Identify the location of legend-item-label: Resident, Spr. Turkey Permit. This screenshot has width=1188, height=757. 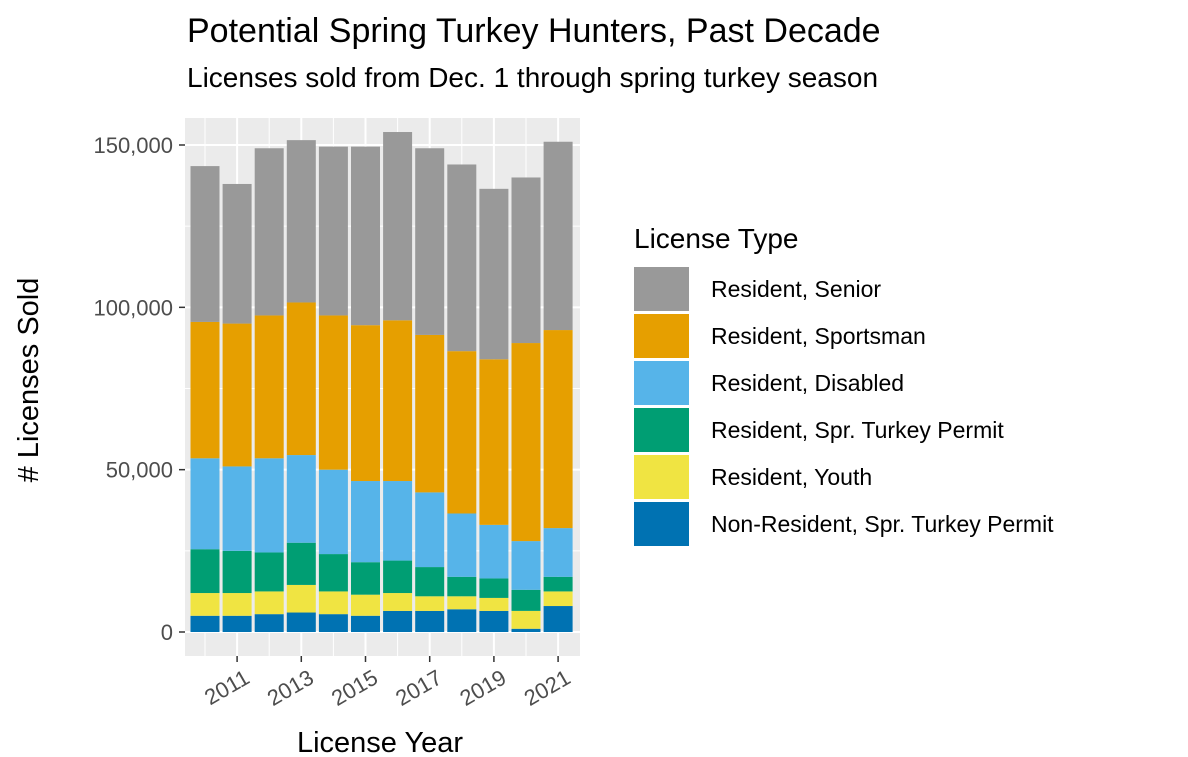
(857, 430).